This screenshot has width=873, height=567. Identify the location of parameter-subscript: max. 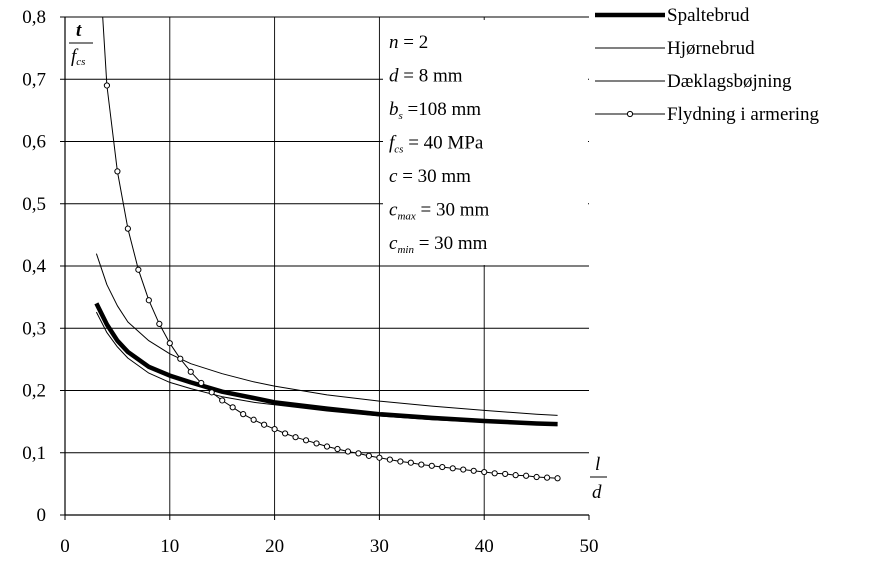
(406, 217).